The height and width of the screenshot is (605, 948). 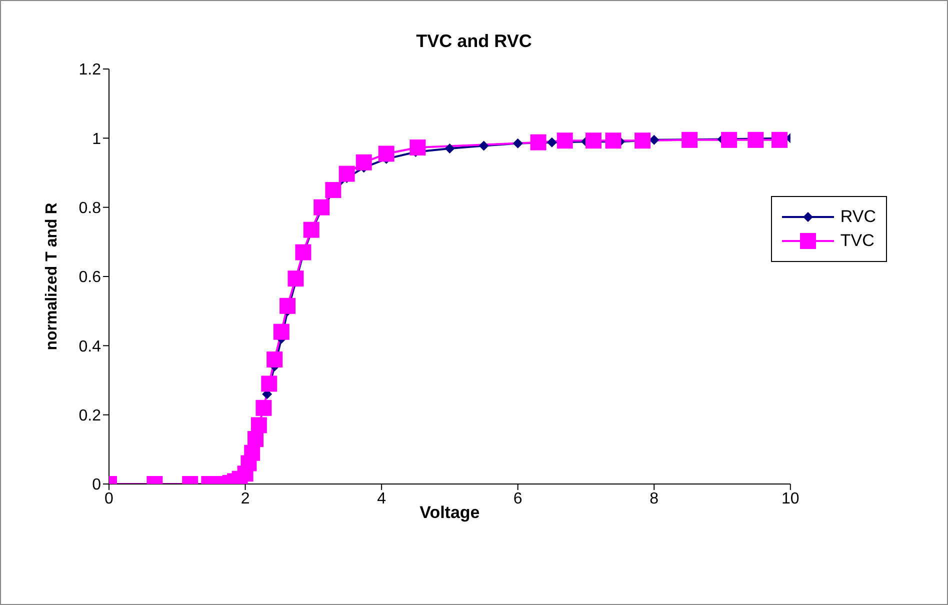 I want to click on y-tick-label: 0.2, so click(x=90, y=416).